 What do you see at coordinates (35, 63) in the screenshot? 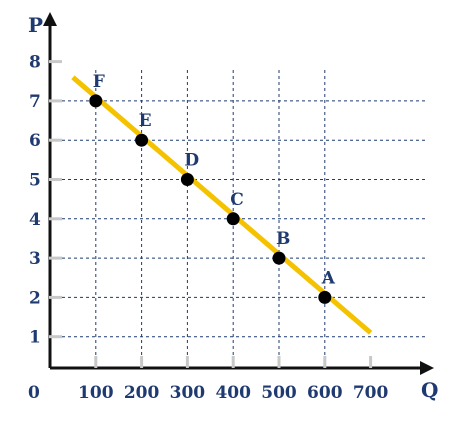
I see `y-tick-label: 8` at bounding box center [35, 63].